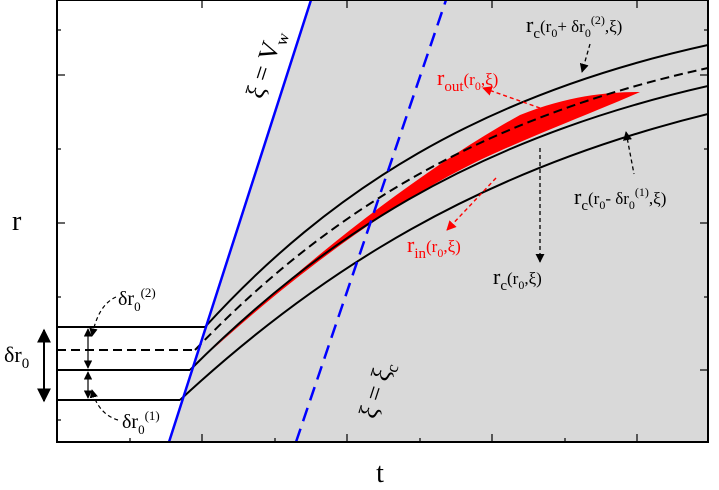  What do you see at coordinates (16, 357) in the screenshot?
I see `dr0-label: δr0` at bounding box center [16, 357].